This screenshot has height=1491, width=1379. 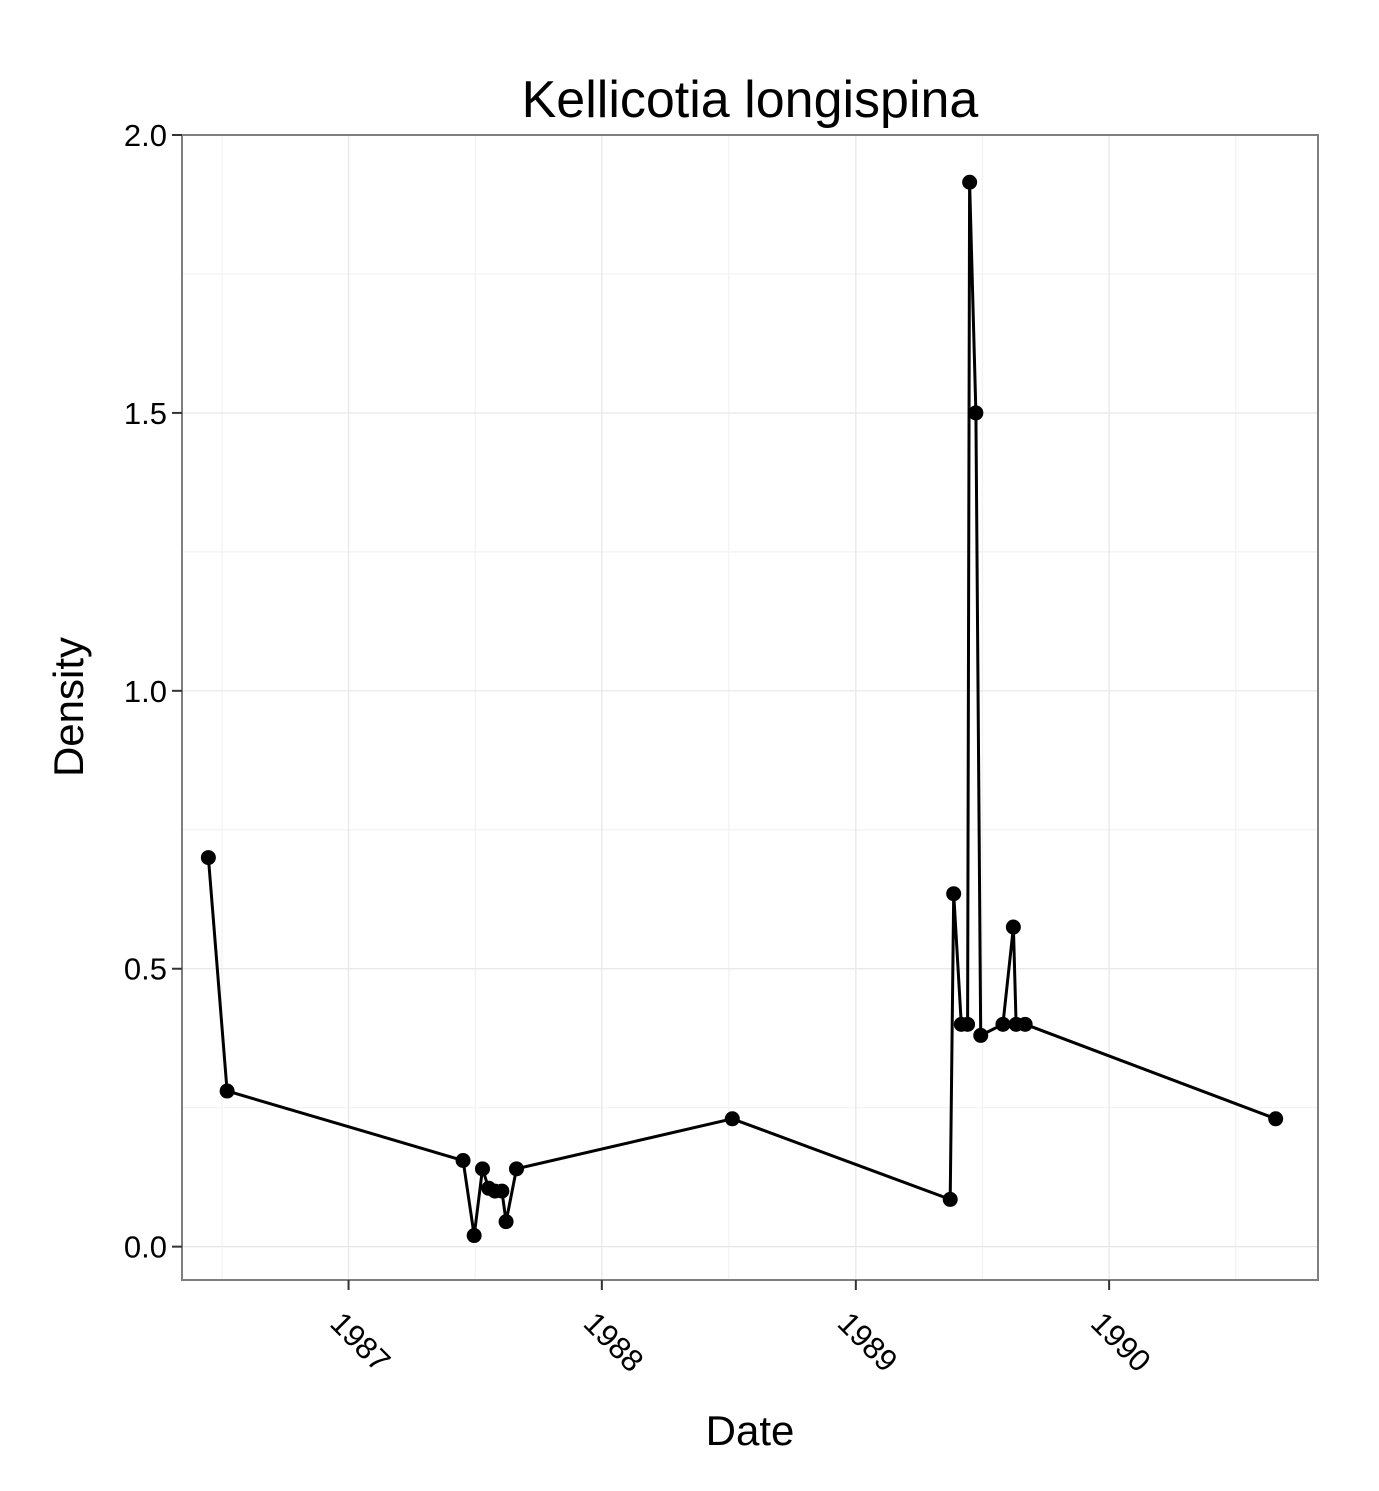 I want to click on y-tick-label: 2.0, so click(x=145, y=135).